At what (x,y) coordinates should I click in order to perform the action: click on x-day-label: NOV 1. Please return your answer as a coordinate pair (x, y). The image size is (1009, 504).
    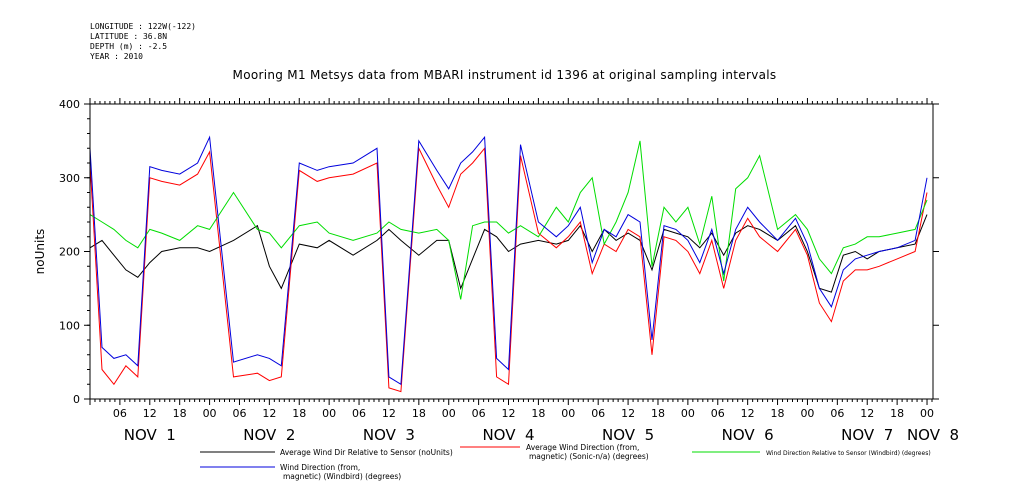
    Looking at the image, I should click on (150, 435).